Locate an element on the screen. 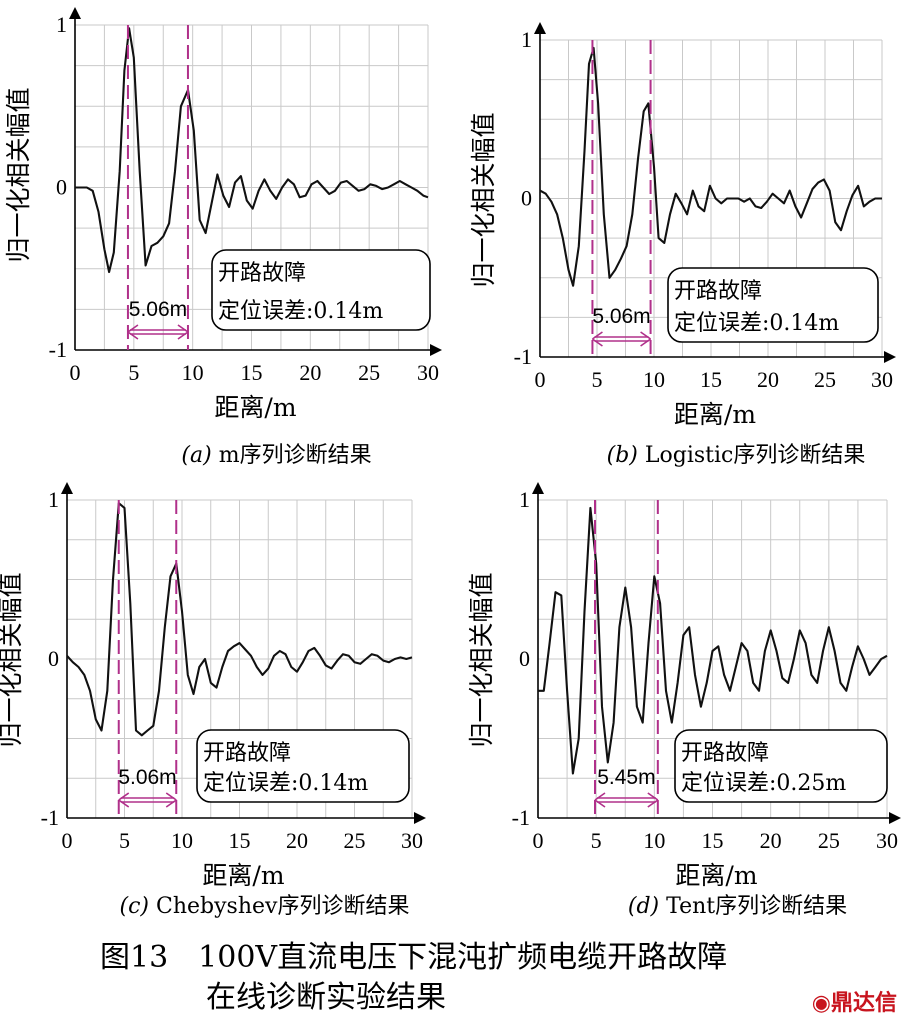 This screenshot has width=907, height=1025. panel-caption-text: Tent序列诊断结果 is located at coordinates (753, 906).